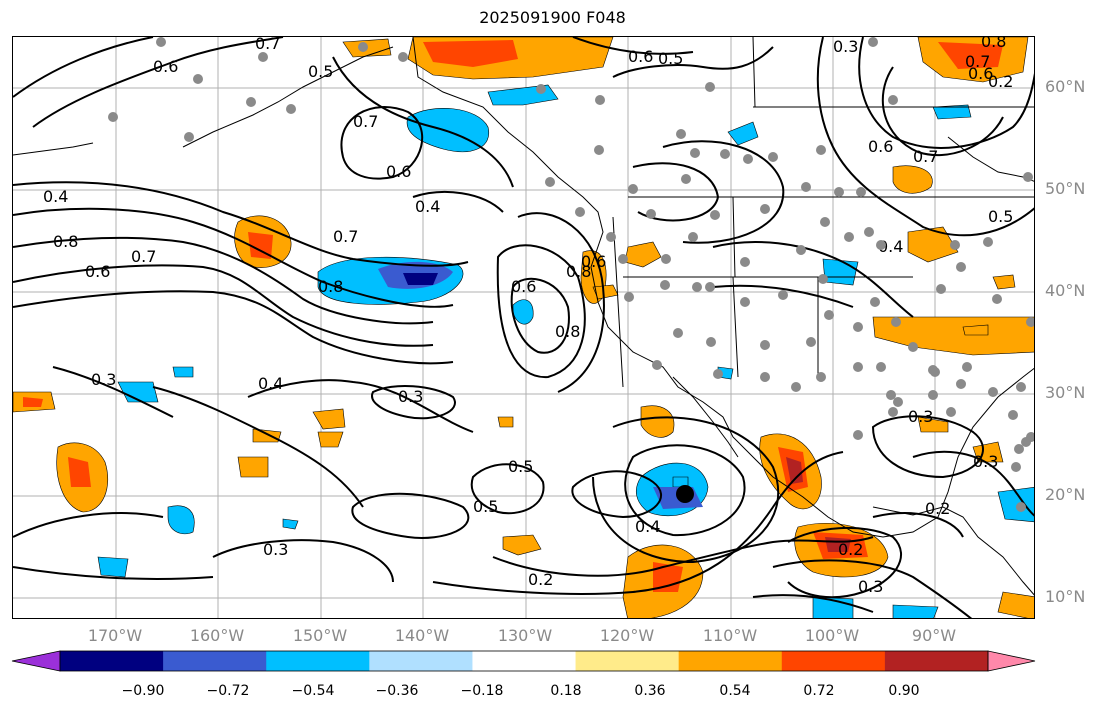 The height and width of the screenshot is (712, 1105). What do you see at coordinates (819, 691) in the screenshot?
I see `colorbar-tick: 0.72` at bounding box center [819, 691].